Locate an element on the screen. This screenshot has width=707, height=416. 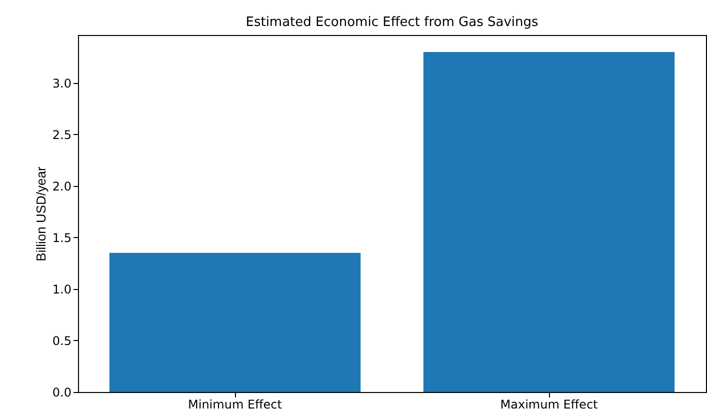
y-tick-label: 0.0 is located at coordinates (62, 393).